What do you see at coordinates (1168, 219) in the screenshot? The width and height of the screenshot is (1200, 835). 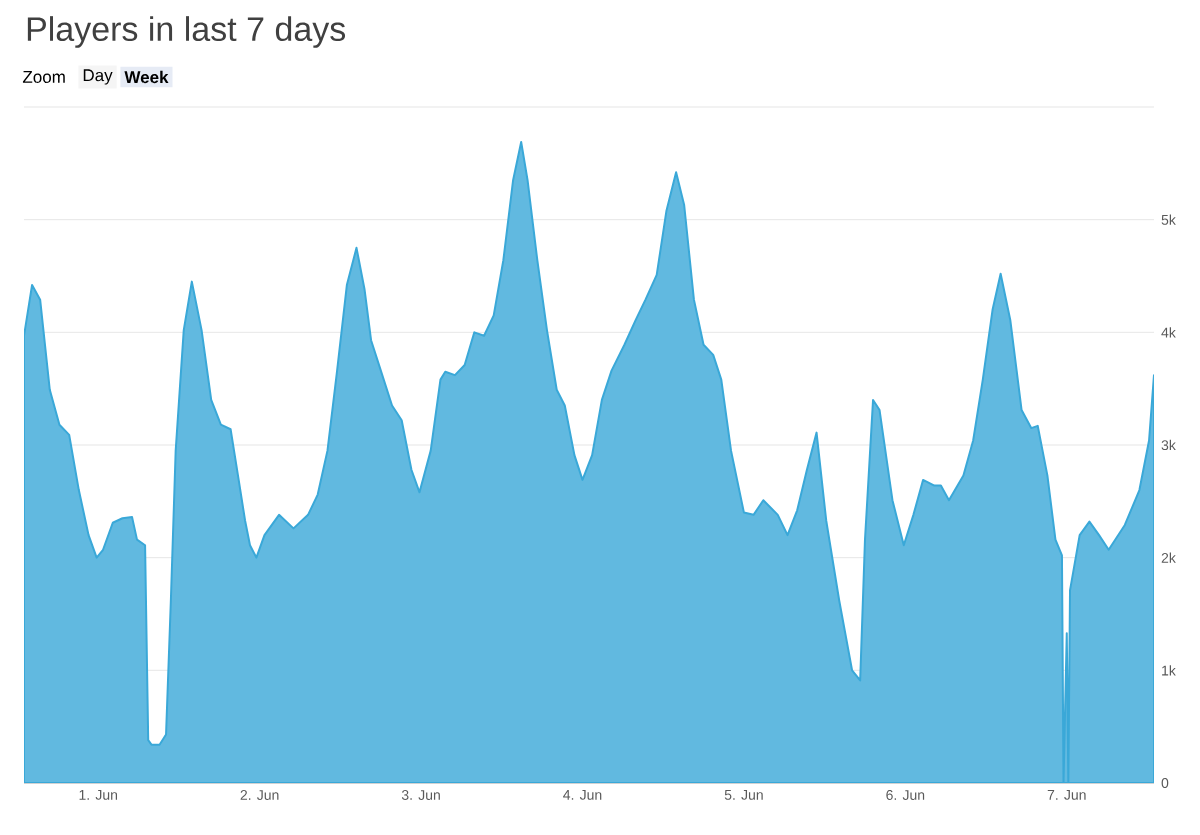 I see `y-tick-label: 5k` at bounding box center [1168, 219].